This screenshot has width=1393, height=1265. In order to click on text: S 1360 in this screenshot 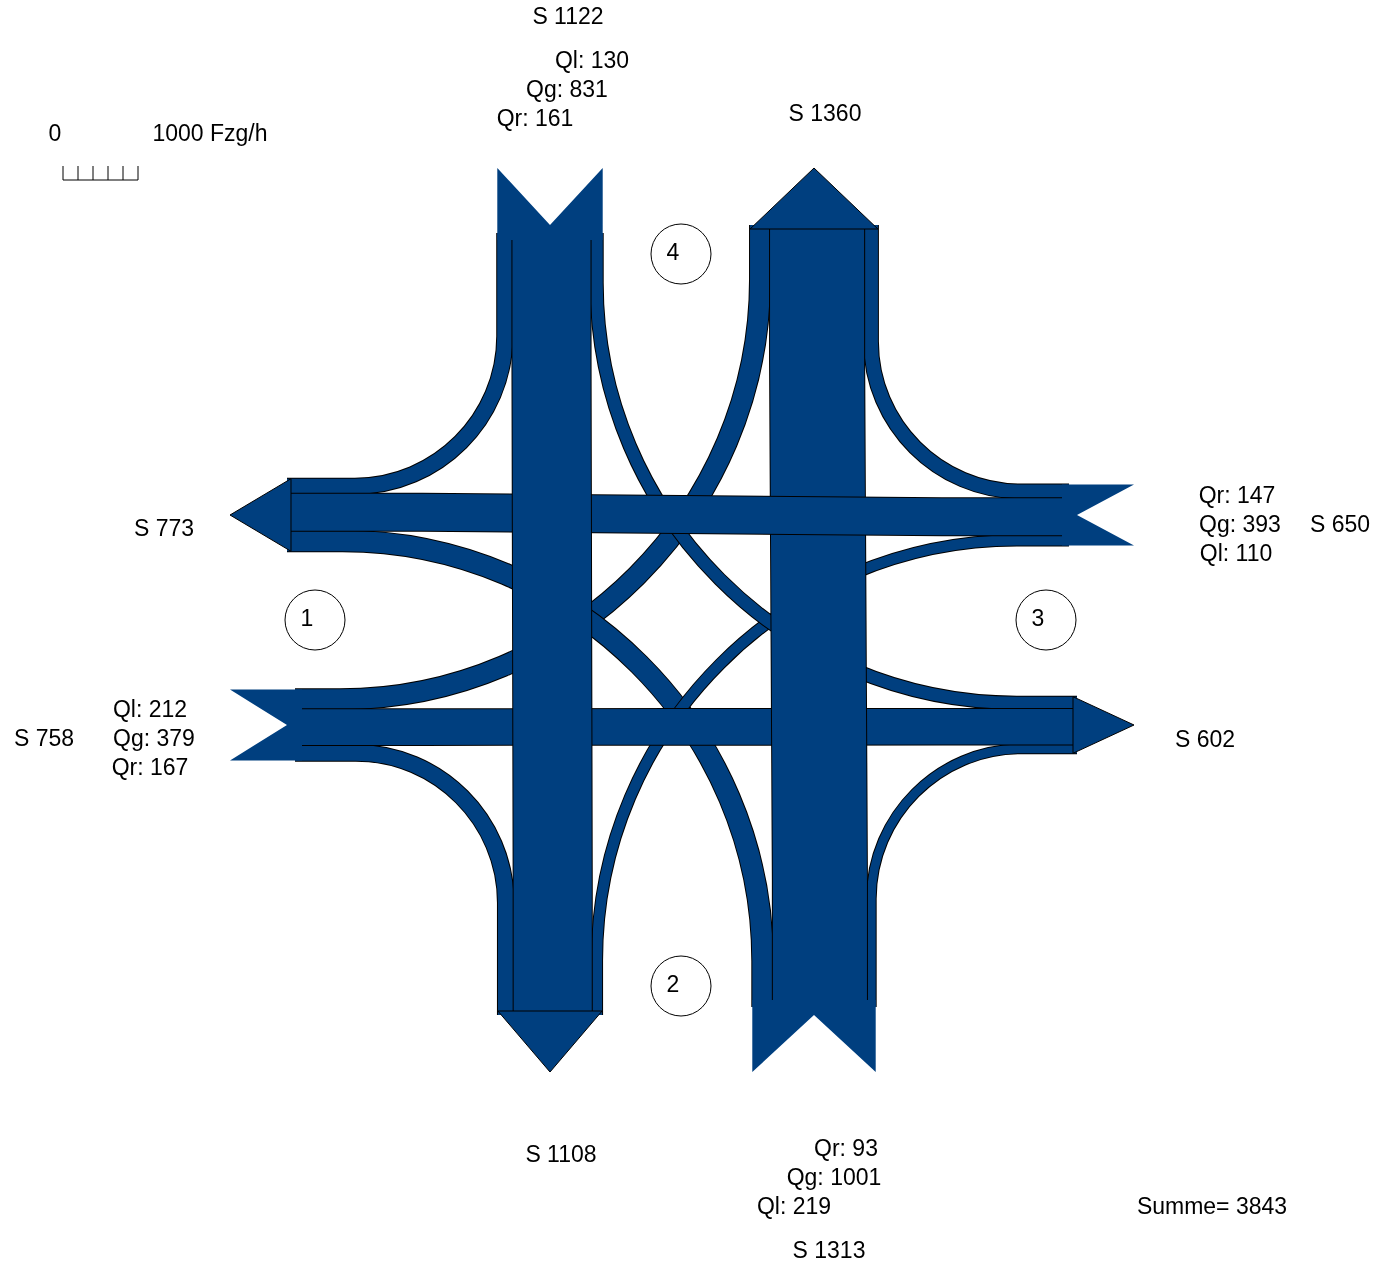, I will do `click(825, 113)`.